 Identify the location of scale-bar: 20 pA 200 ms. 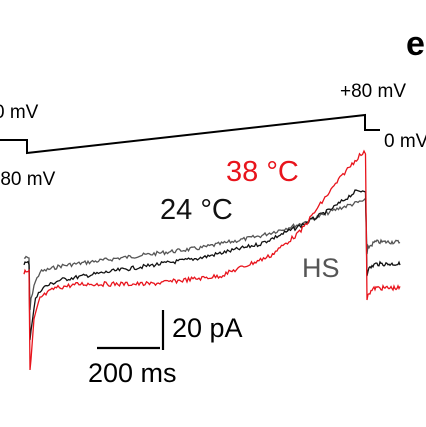
(165, 349).